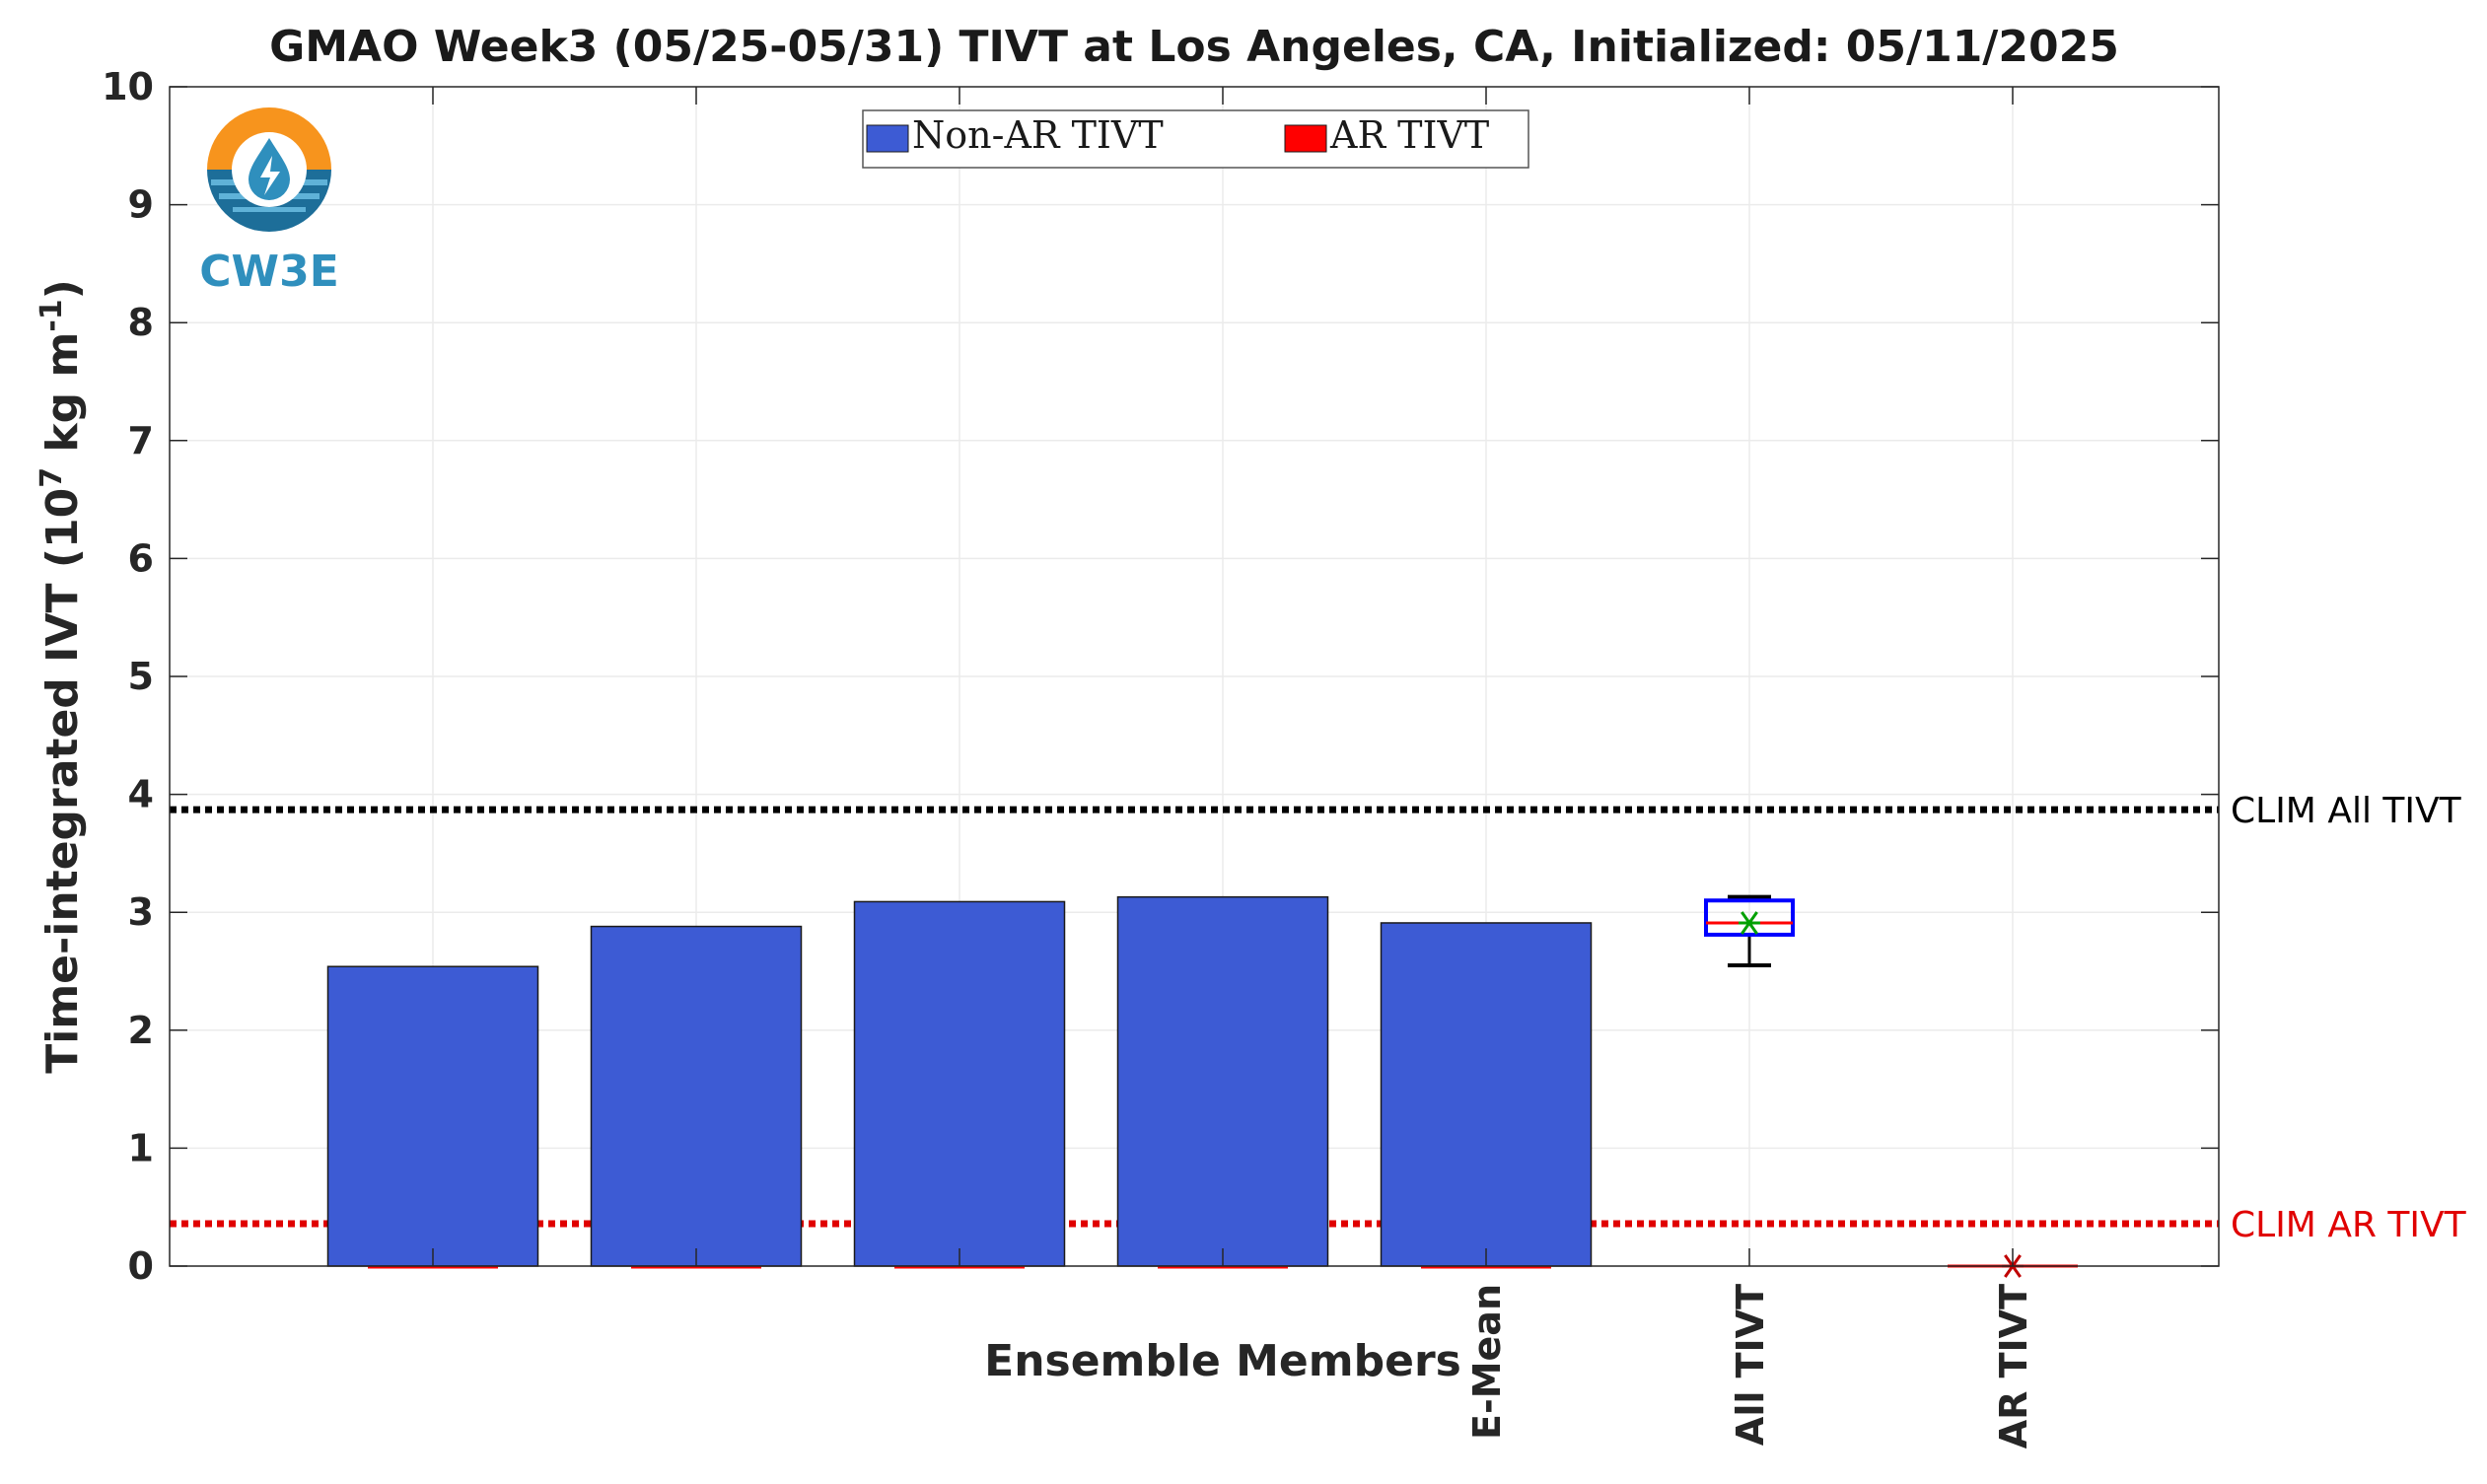 The height and width of the screenshot is (1484, 2487). I want to click on bolt-icon, so click(270, 175).